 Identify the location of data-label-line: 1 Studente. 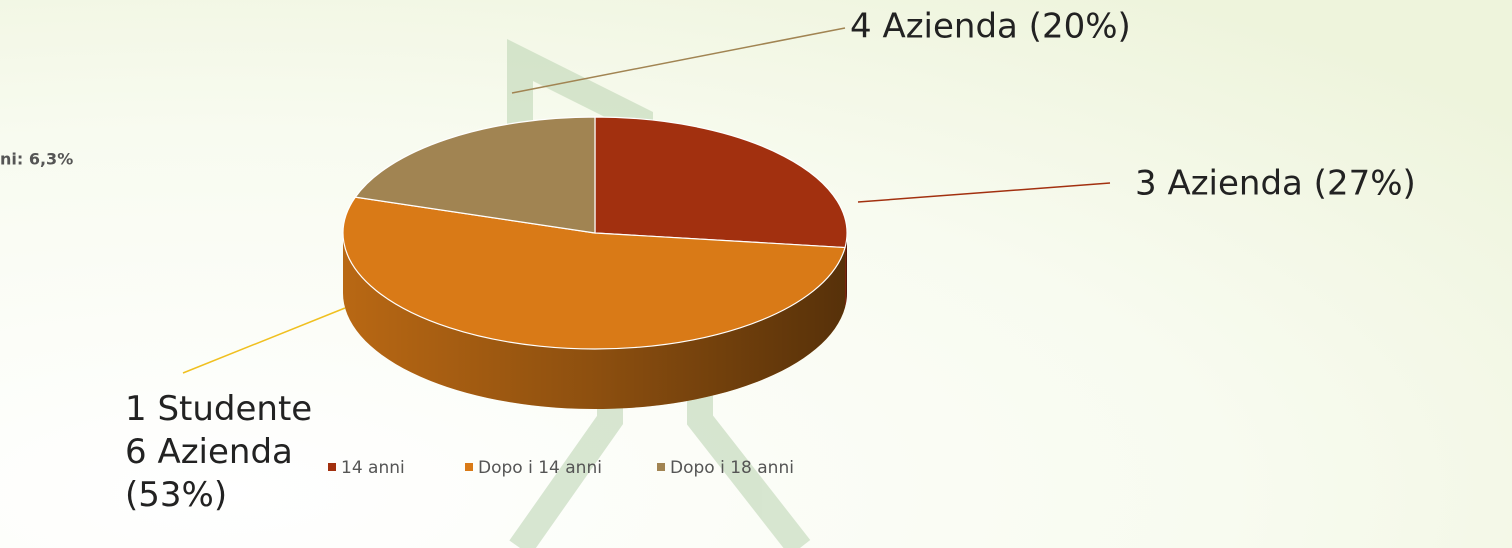
(218, 409).